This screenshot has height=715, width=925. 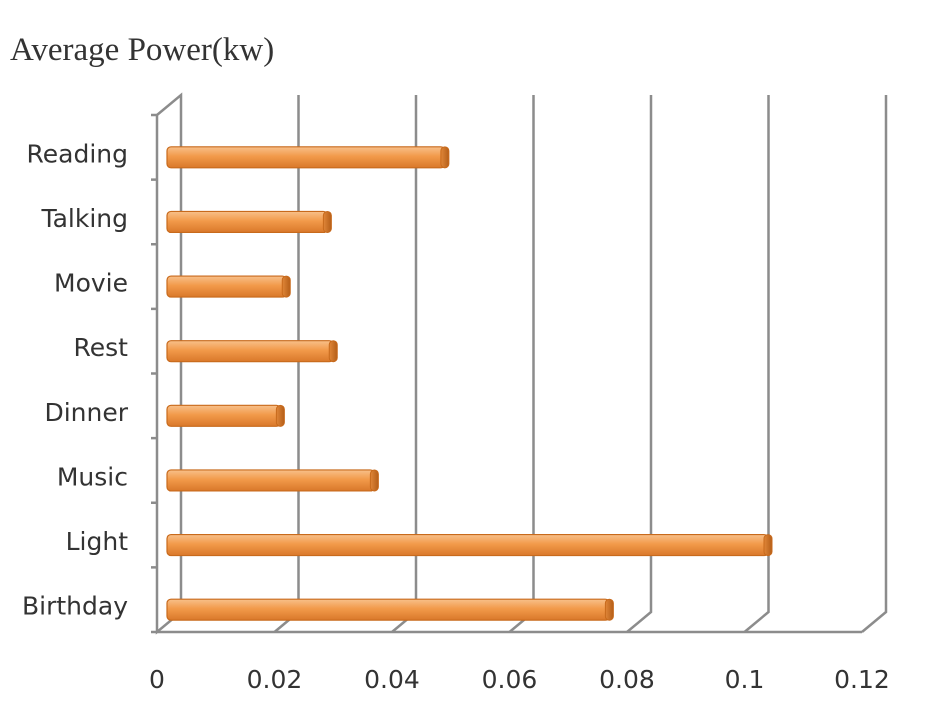 What do you see at coordinates (275, 679) in the screenshot?
I see `x-tick-label: 0.02` at bounding box center [275, 679].